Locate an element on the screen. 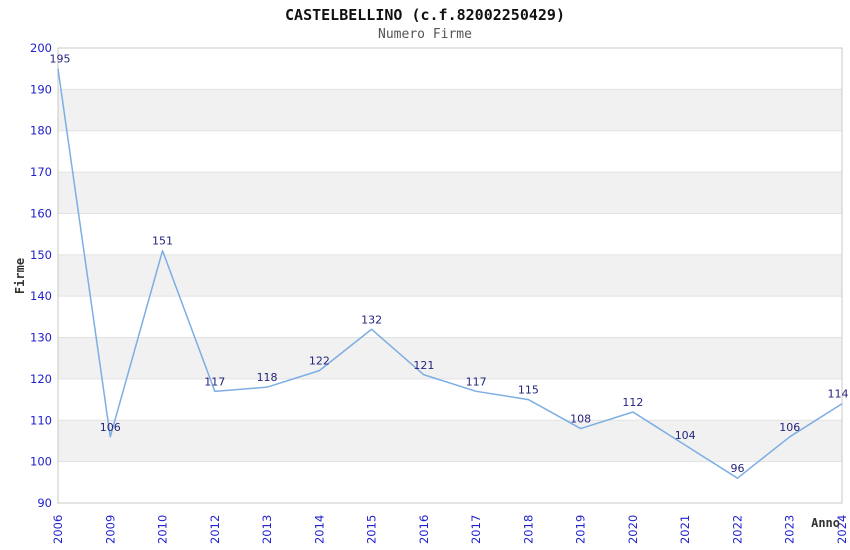 The height and width of the screenshot is (550, 850). x-tick-label: 2006 is located at coordinates (58, 529).